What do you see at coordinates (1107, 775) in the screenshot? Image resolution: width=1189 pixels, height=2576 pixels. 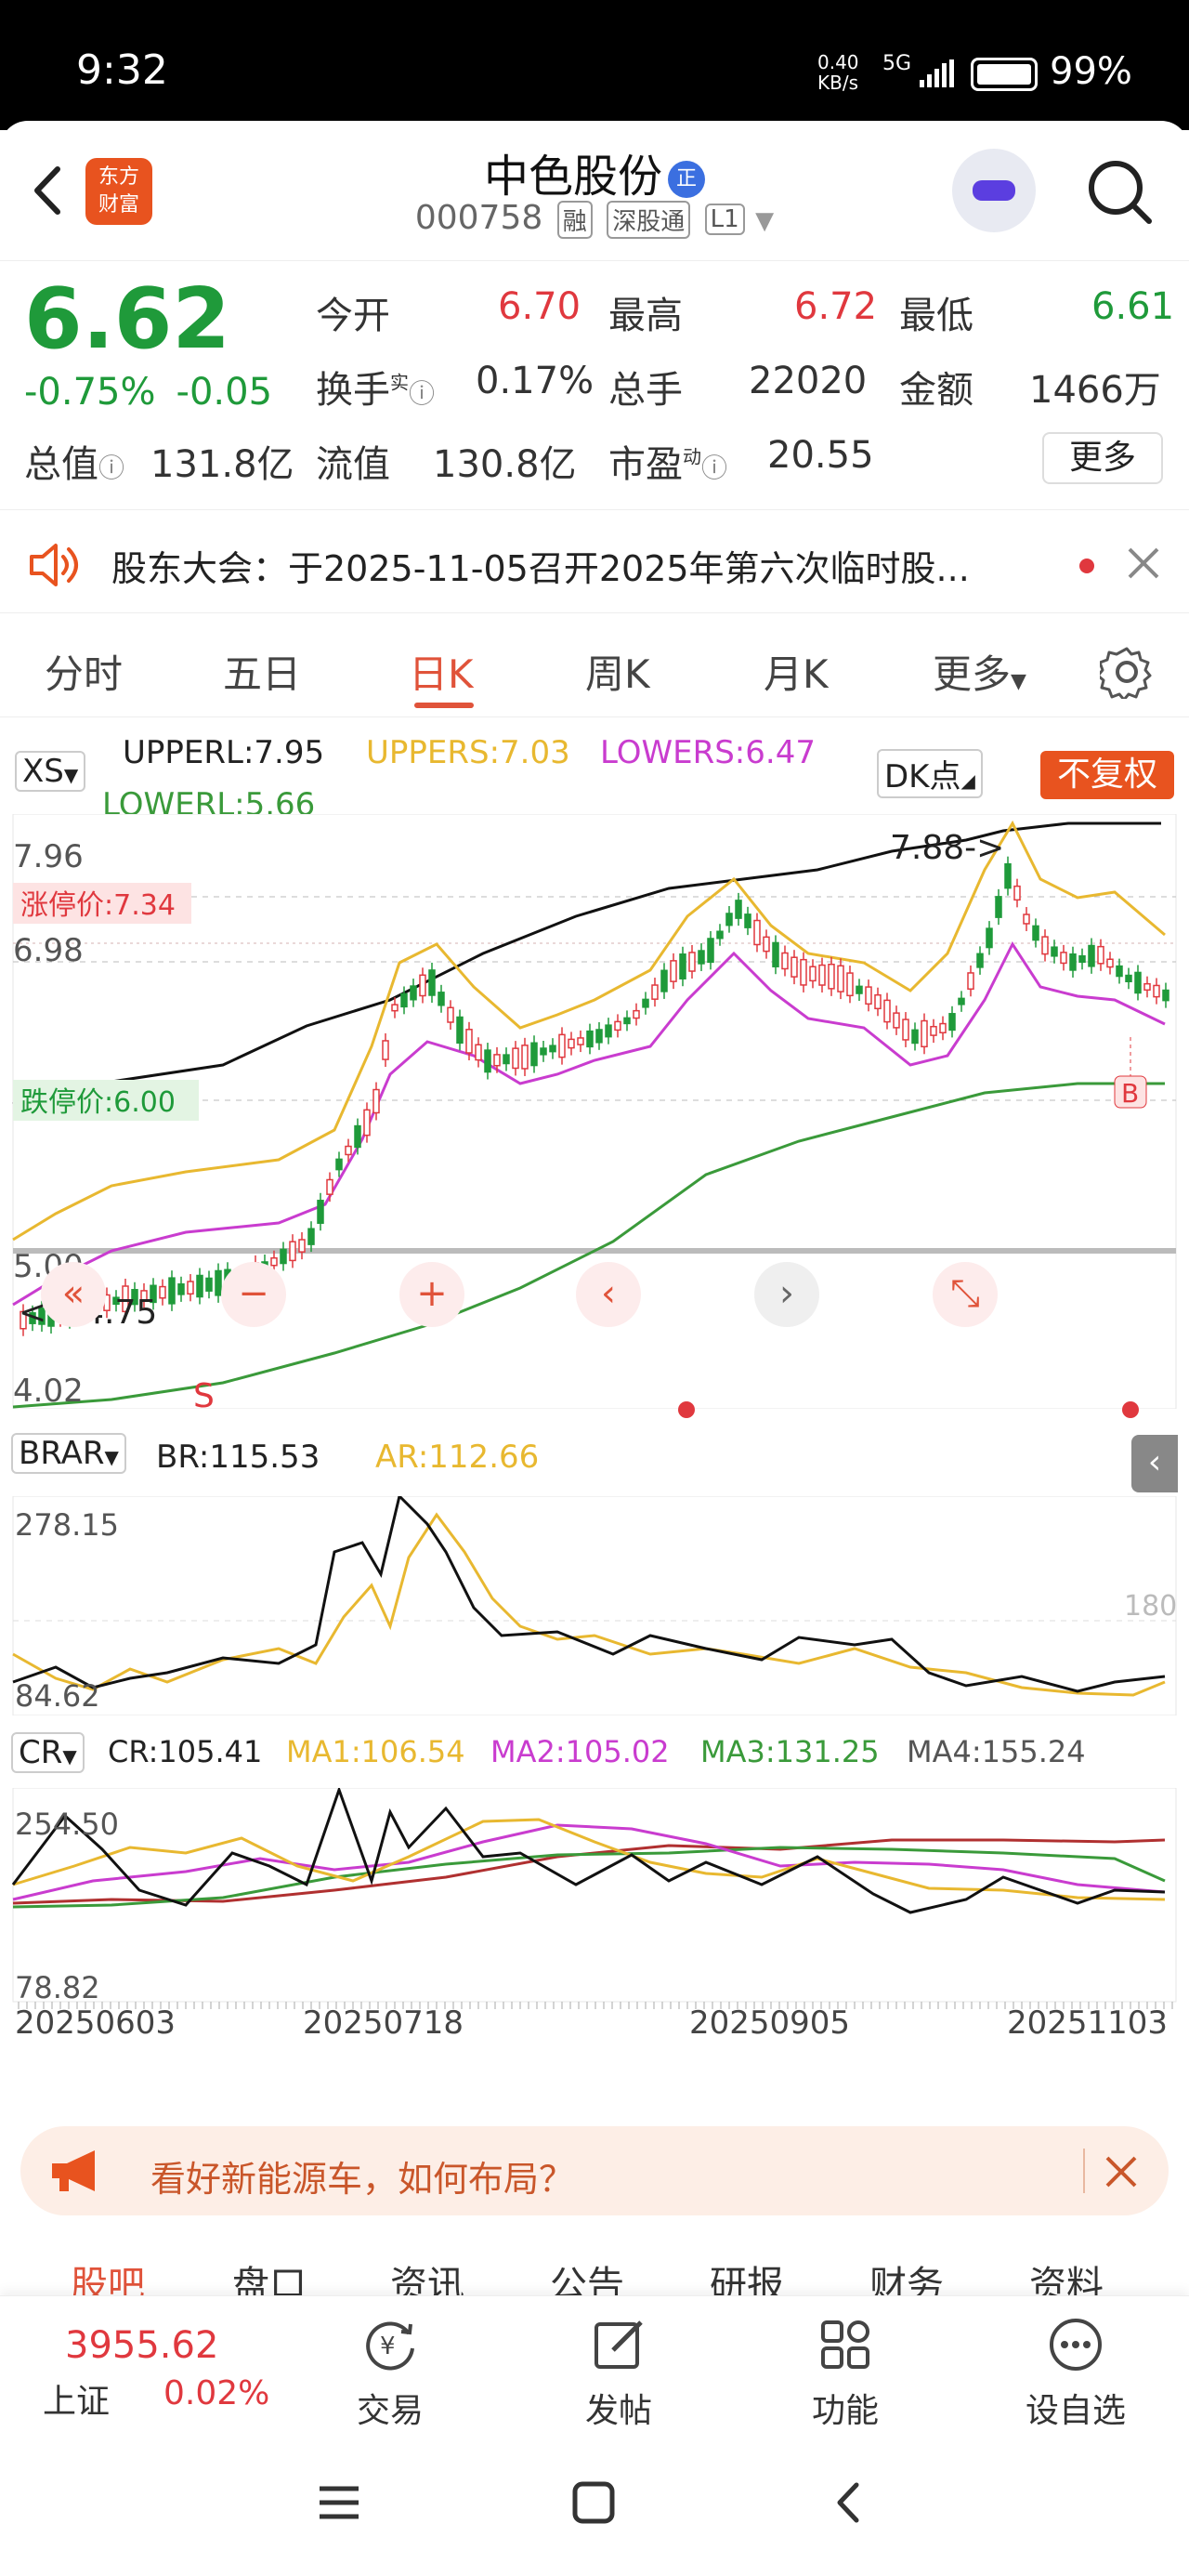 I see `adjust-button: 不复权` at bounding box center [1107, 775].